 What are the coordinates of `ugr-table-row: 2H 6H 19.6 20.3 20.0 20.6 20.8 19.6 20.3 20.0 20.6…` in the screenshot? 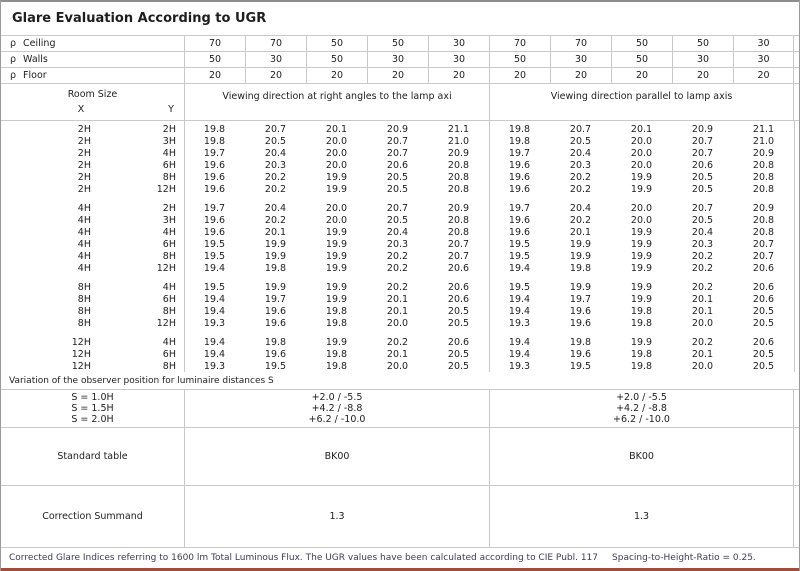 It's located at (400, 166).